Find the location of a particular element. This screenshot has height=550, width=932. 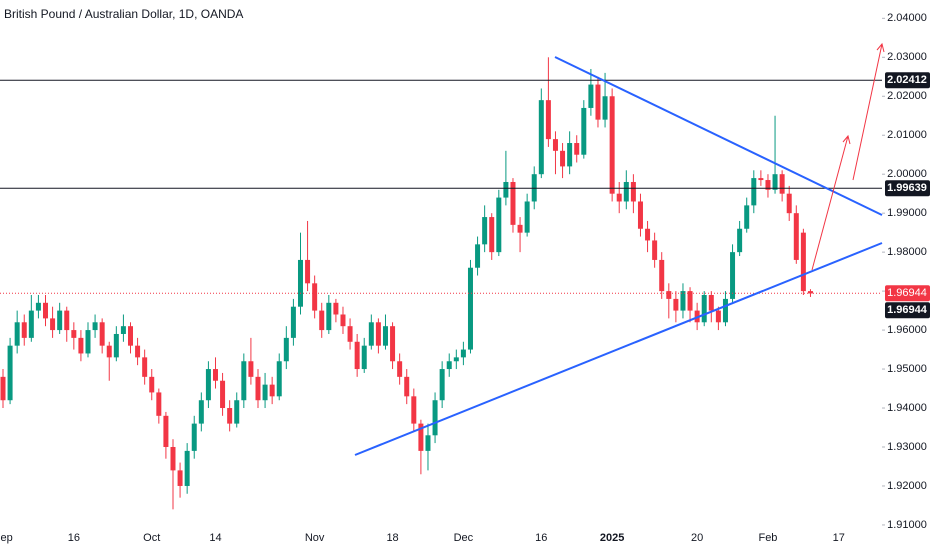

y-tick-label: 1.99000 is located at coordinates (907, 213).